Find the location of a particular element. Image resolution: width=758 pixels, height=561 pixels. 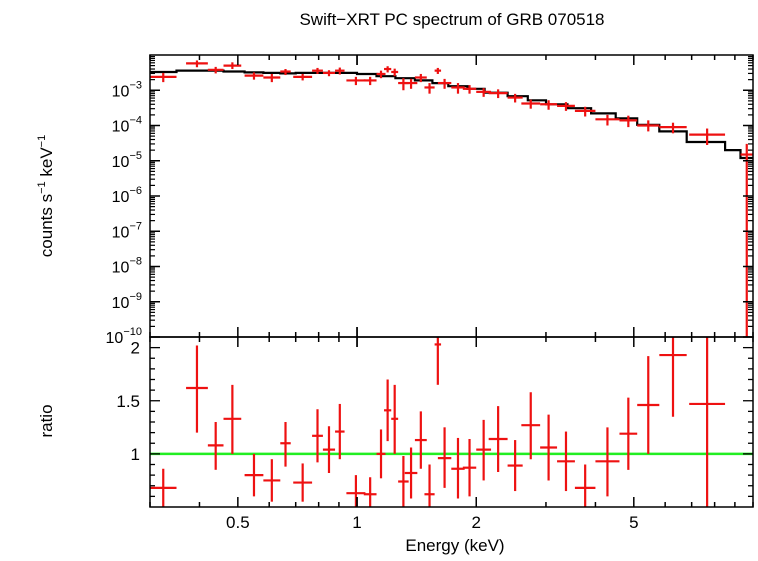

y-tick-label: 10⁻⁴ is located at coordinates (127, 125).